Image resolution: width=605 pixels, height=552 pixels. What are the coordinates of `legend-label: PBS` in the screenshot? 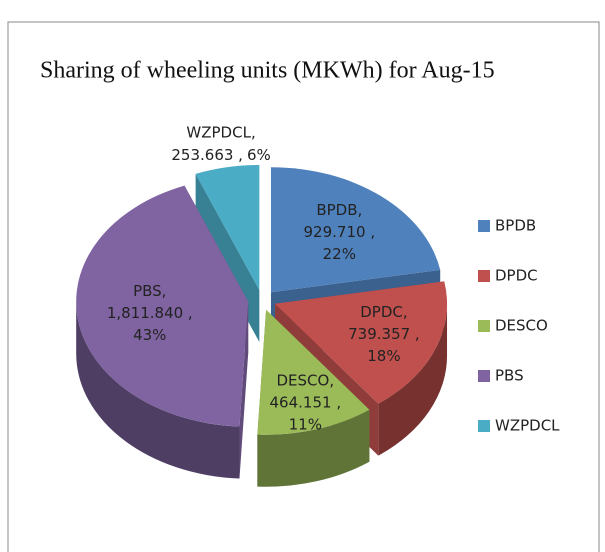 It's located at (509, 376).